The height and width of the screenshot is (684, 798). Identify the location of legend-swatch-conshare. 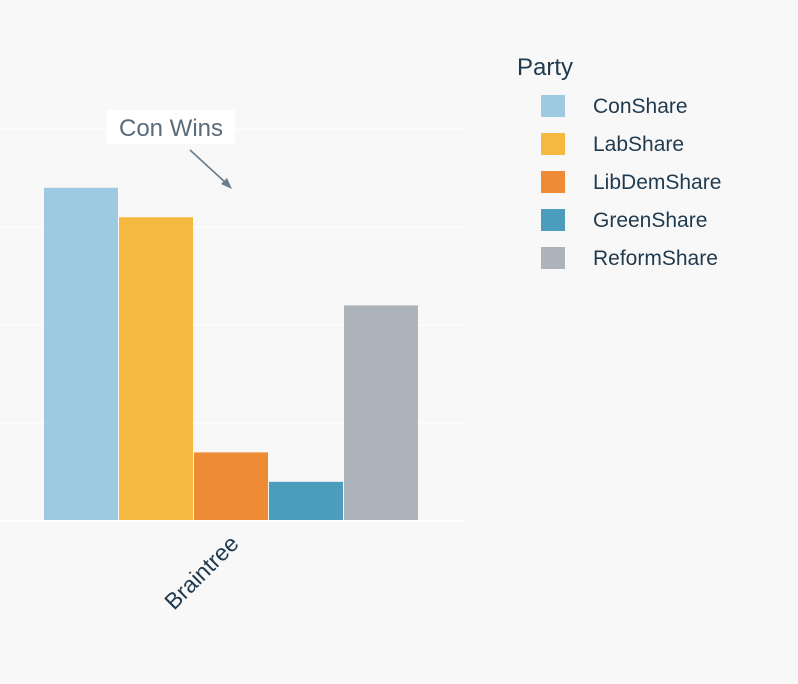
(553, 106).